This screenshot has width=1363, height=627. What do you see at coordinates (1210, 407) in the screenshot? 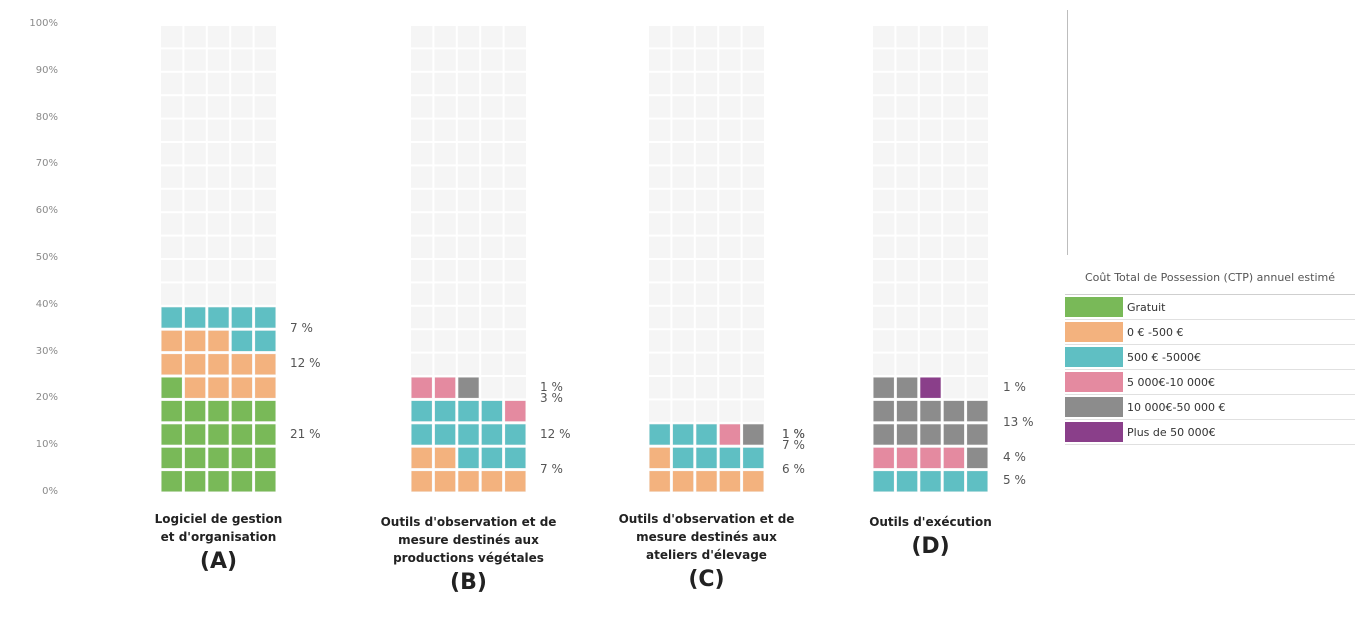
I see `legend-item: 10 000€-50 000 €` at bounding box center [1210, 407].